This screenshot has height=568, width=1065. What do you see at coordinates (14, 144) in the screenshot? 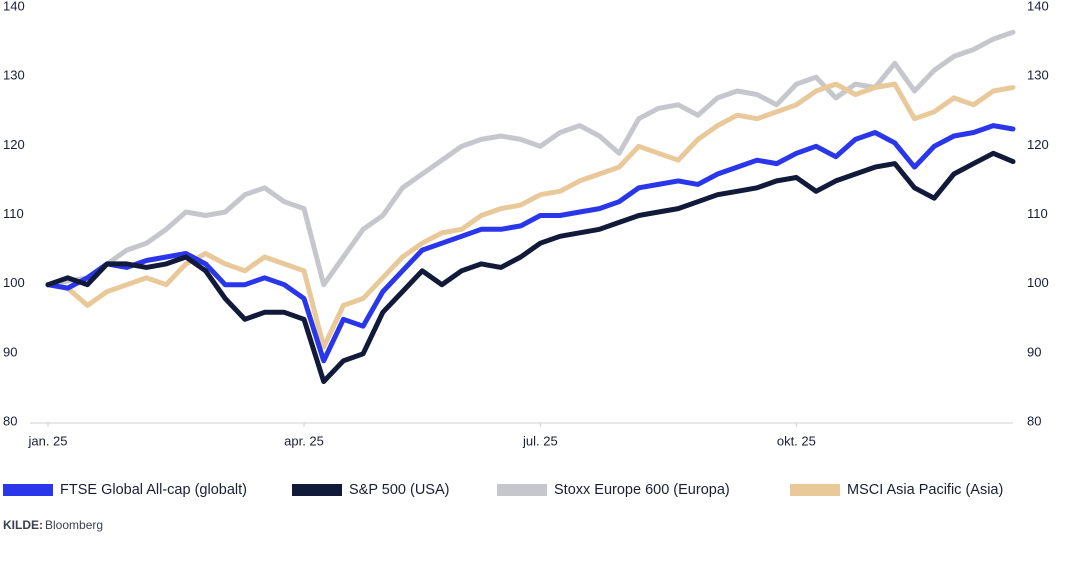
I see `y-tick-label: 120` at bounding box center [14, 144].